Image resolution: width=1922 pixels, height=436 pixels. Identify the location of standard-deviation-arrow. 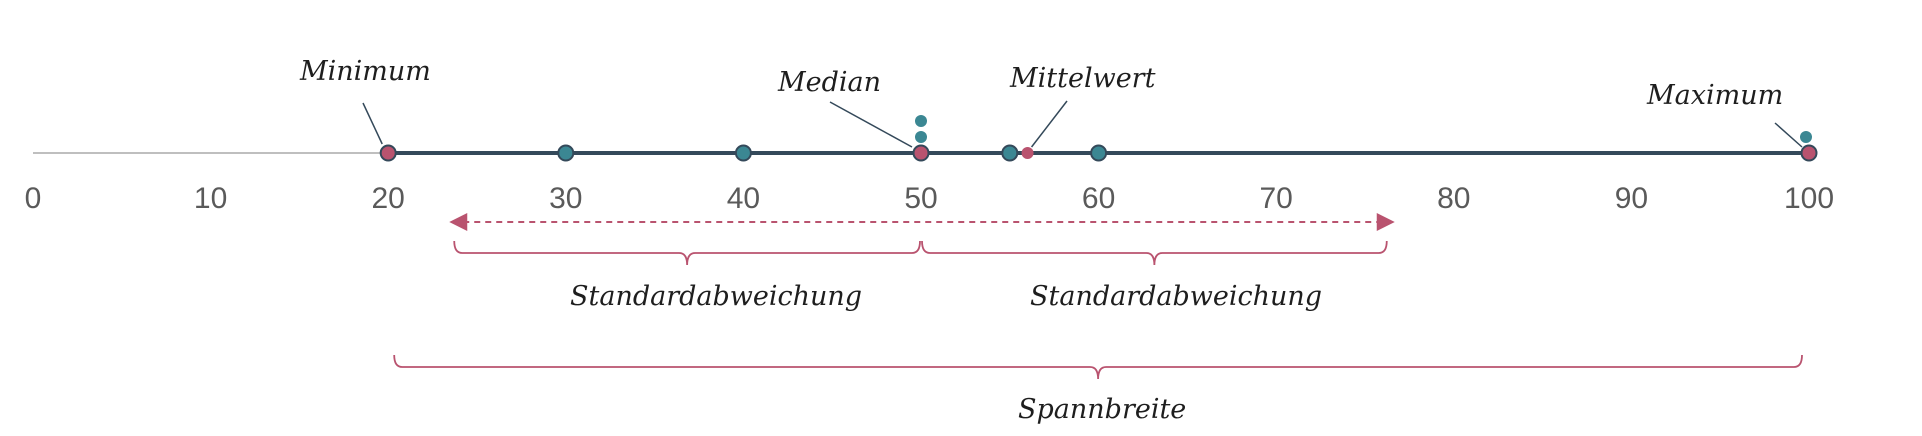
(922, 222).